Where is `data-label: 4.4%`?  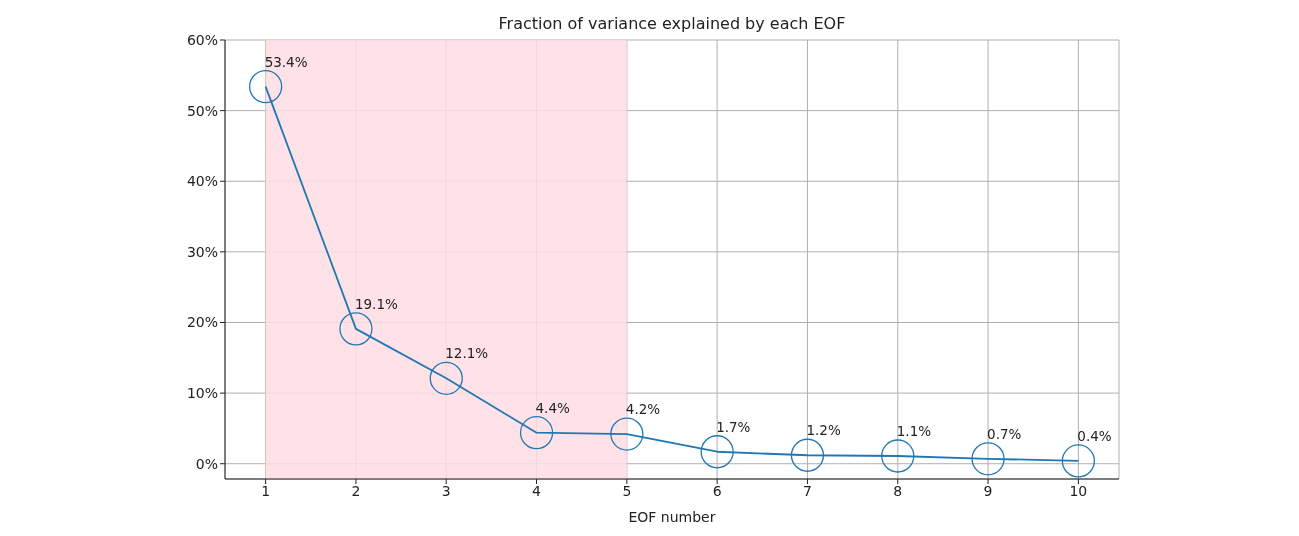 data-label: 4.4% is located at coordinates (553, 407).